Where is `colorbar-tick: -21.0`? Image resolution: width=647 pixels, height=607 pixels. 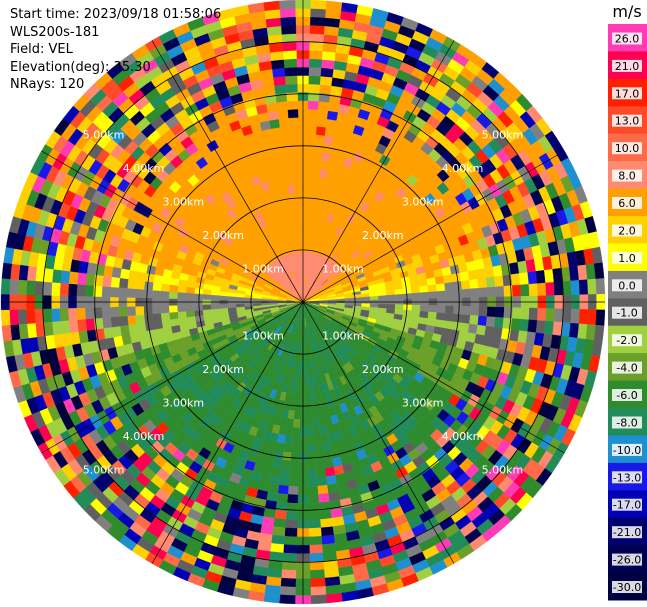
colorbar-tick: -21.0 is located at coordinates (627, 532).